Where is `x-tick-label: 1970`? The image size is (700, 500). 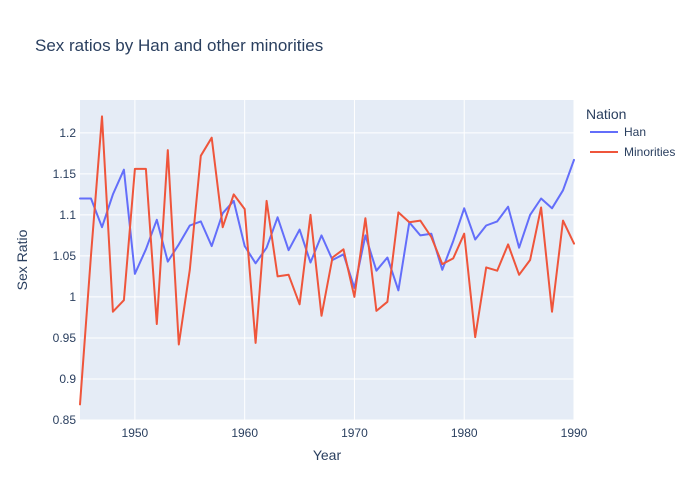 x-tick-label: 1970 is located at coordinates (354, 433).